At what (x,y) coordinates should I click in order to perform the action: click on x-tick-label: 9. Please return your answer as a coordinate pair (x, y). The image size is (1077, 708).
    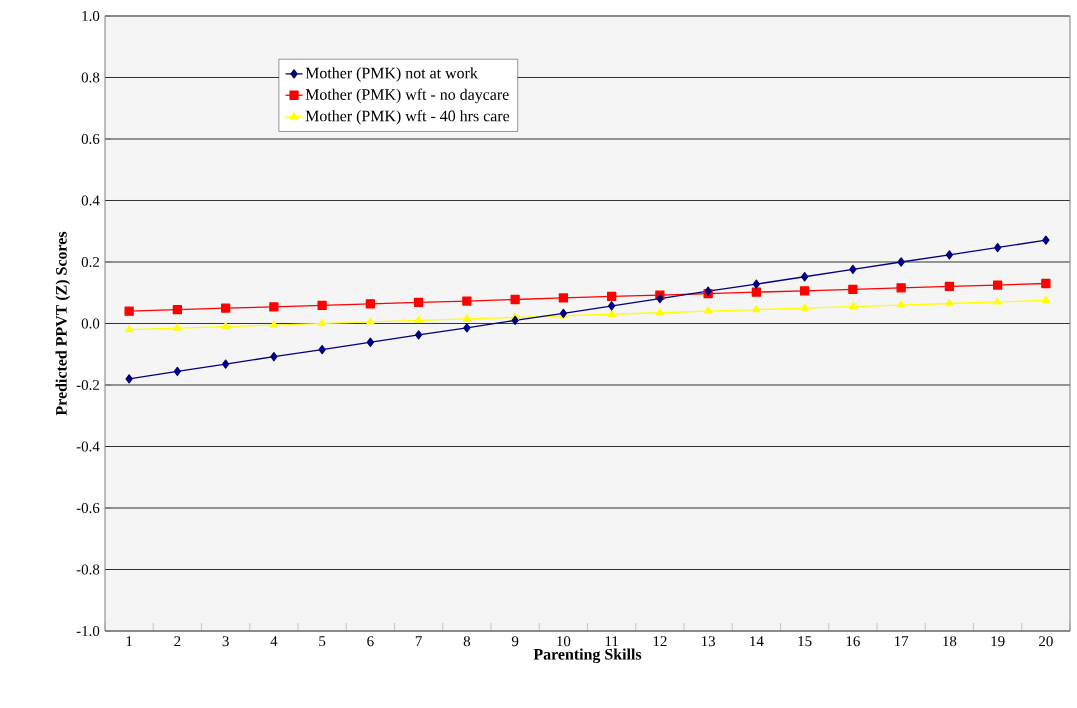
    Looking at the image, I should click on (515, 641).